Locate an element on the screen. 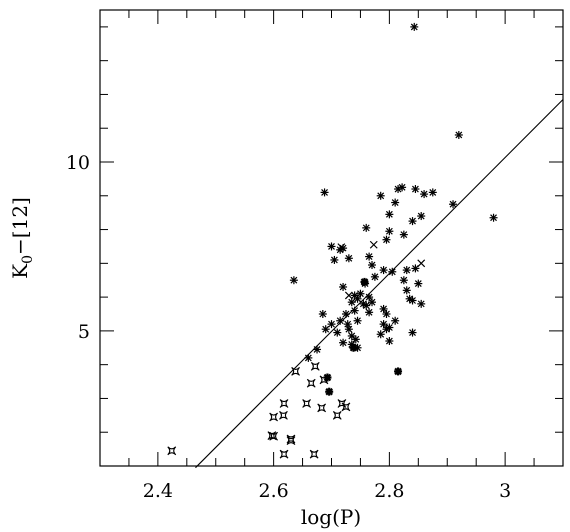  y-axis-title: K0−[12] is located at coordinates (22, 238).